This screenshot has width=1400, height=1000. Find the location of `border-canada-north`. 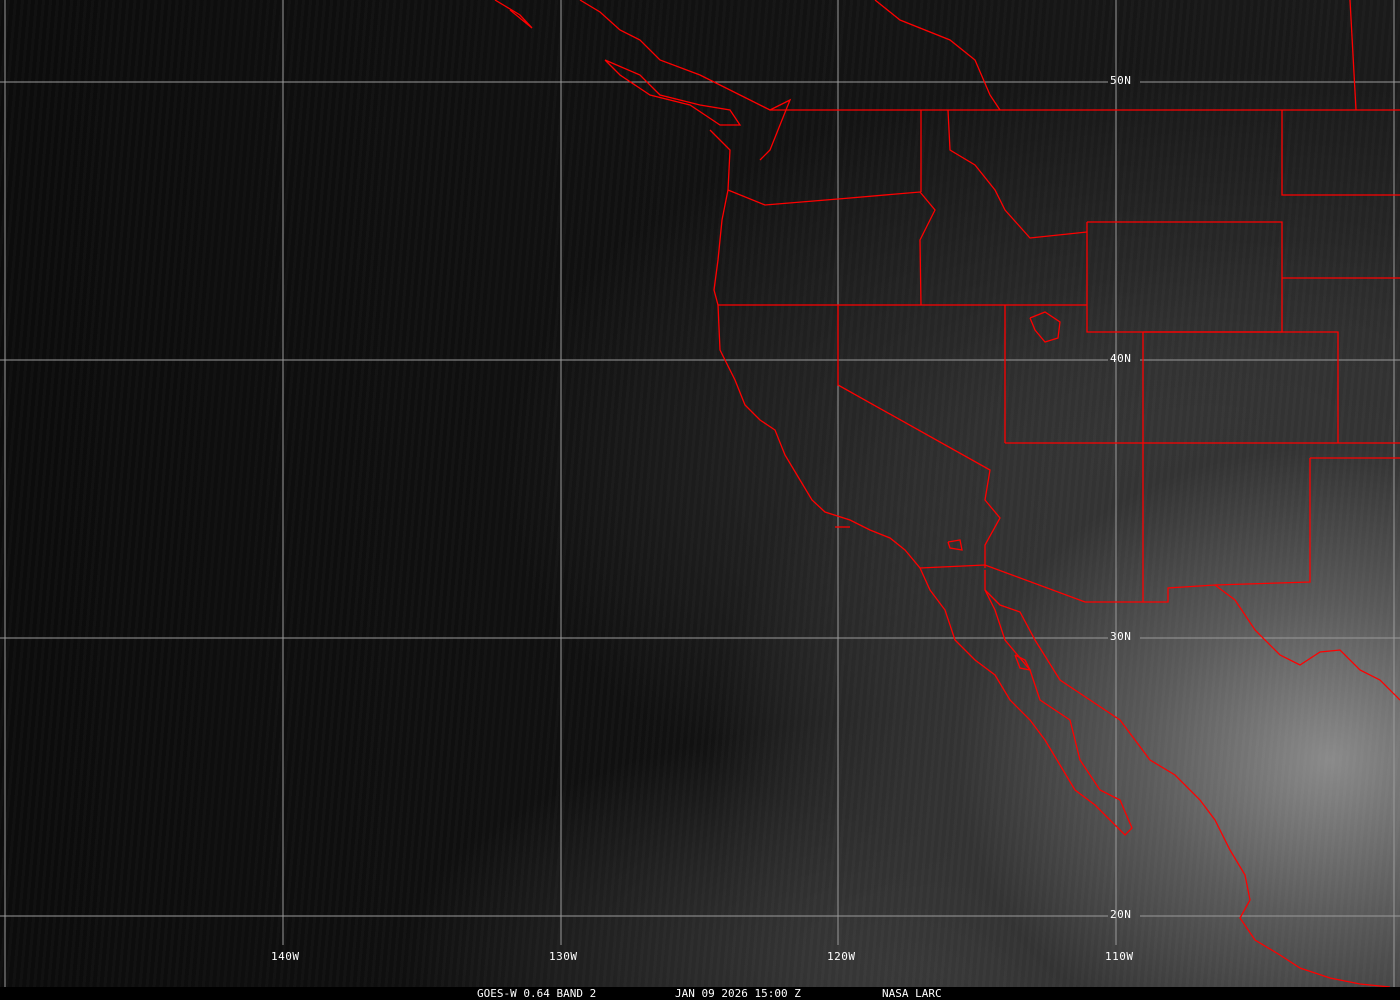

border-canada-north is located at coordinates (937, 55).